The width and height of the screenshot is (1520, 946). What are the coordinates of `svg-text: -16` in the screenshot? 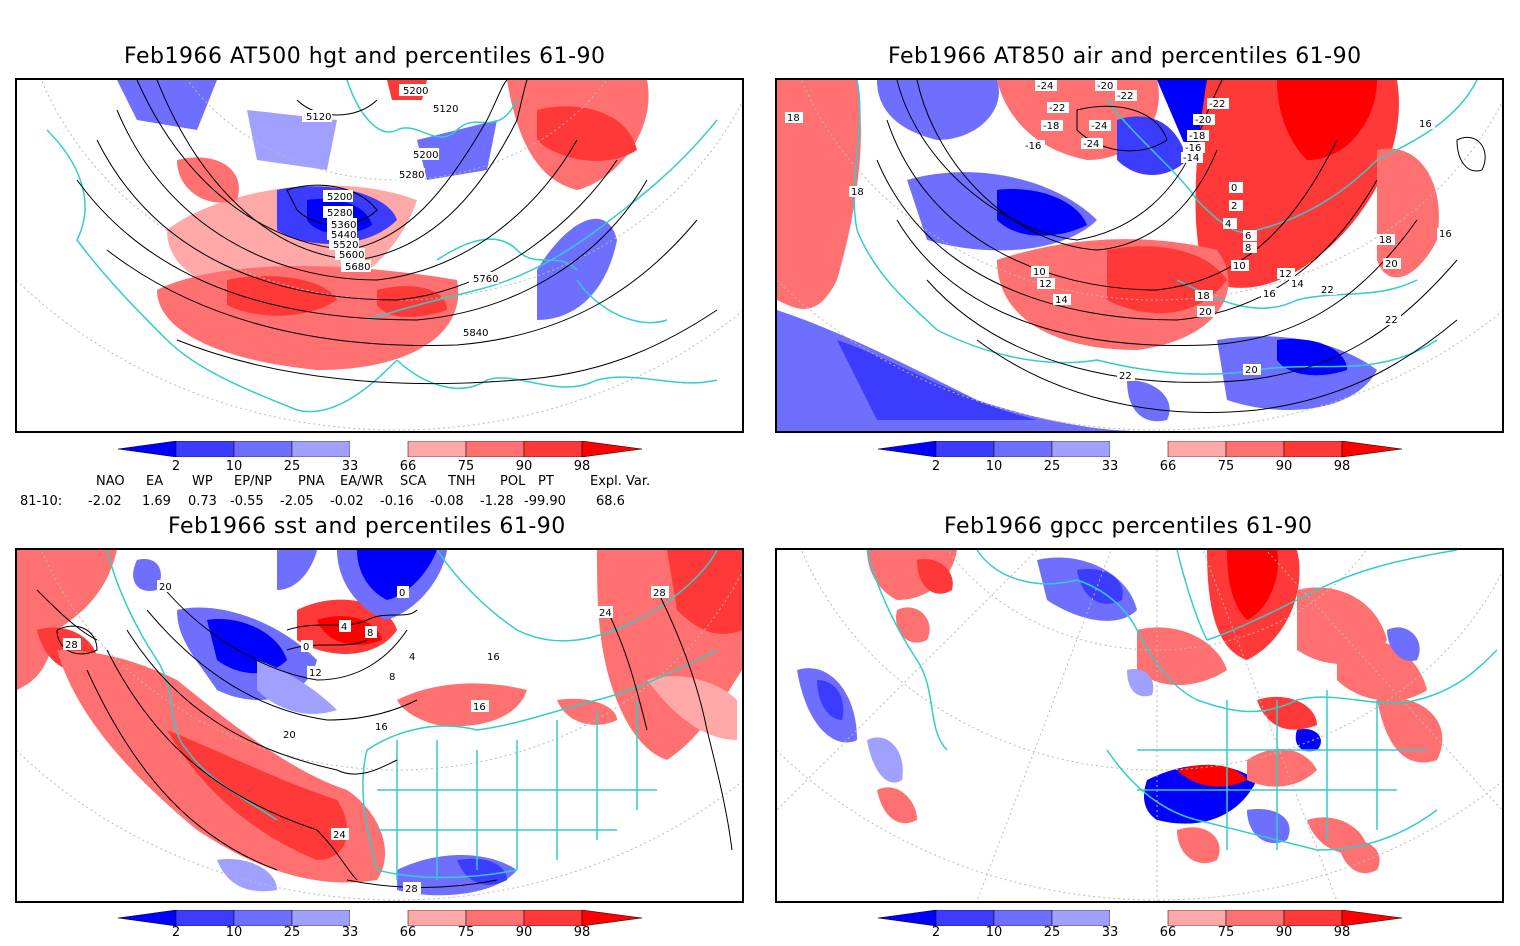 It's located at (1193, 148).